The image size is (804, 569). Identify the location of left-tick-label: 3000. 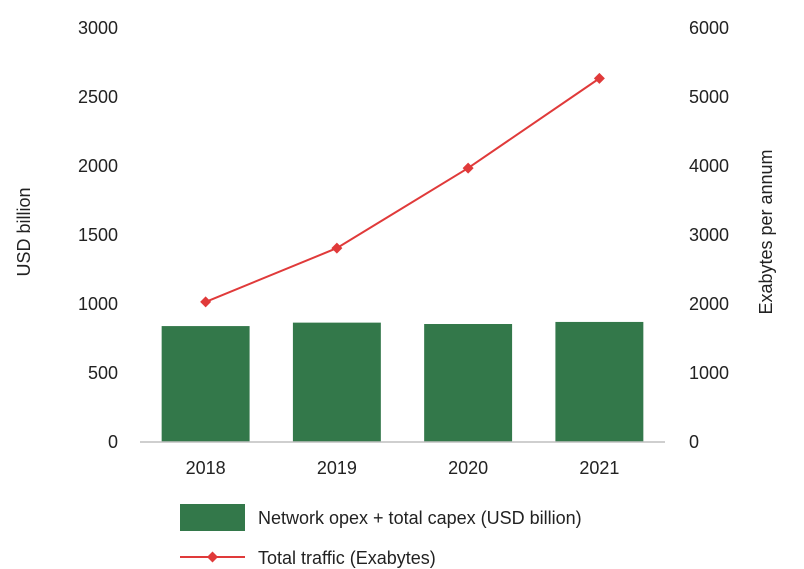
(98, 28).